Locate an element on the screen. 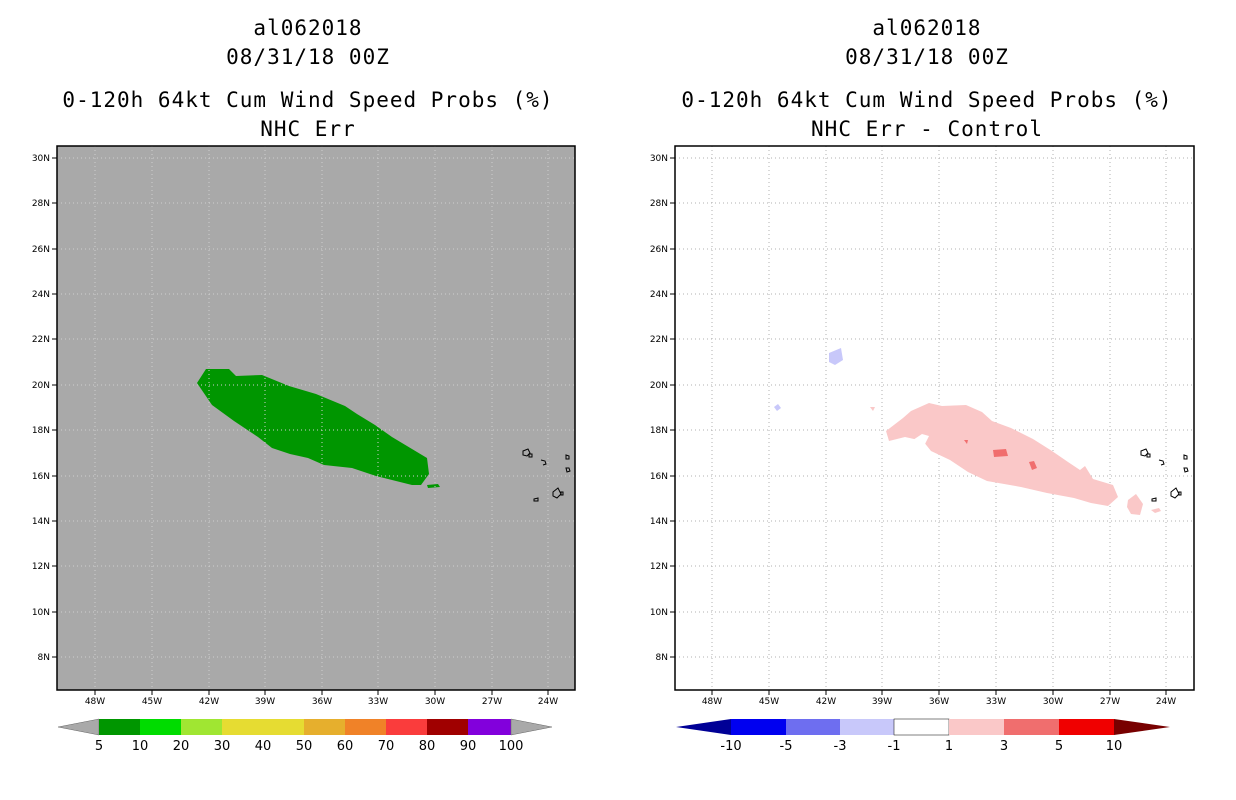  right-lat-label: 22N is located at coordinates (659, 340).